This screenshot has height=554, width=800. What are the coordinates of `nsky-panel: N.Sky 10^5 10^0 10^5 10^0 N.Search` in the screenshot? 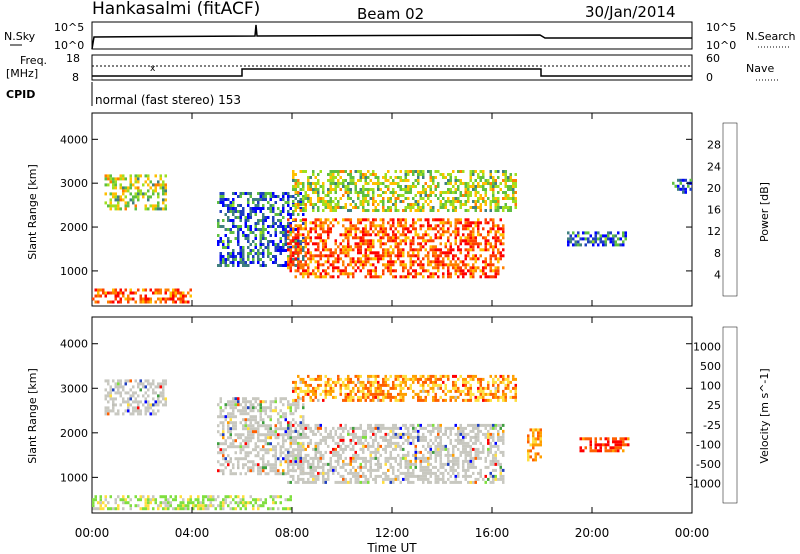 It's located at (400, 36).